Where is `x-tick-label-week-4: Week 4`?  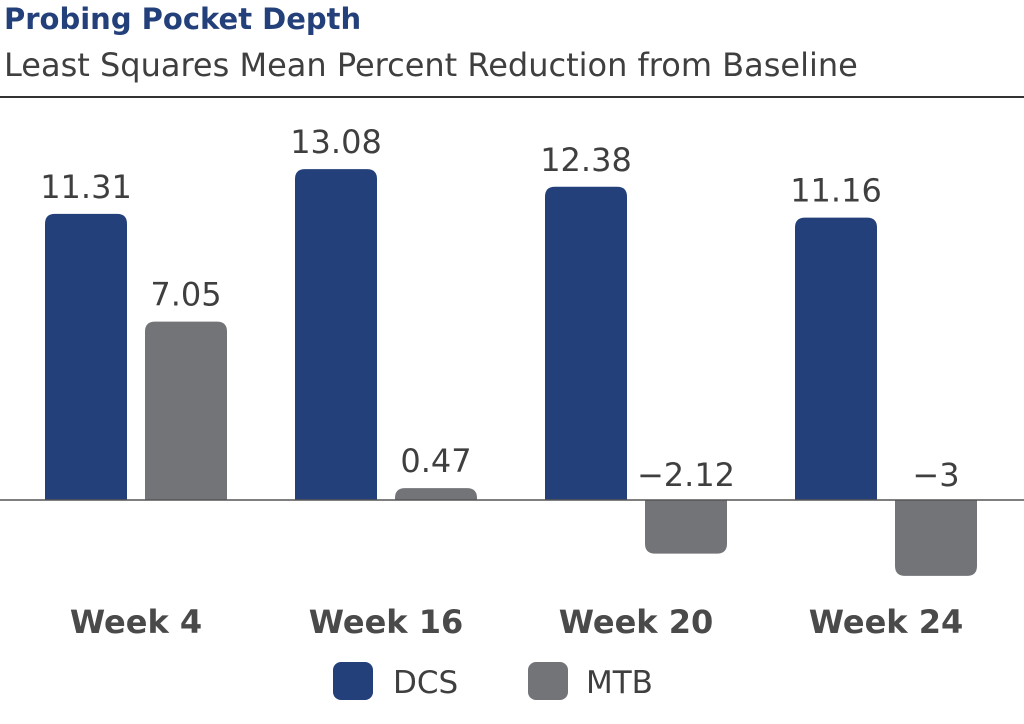 x-tick-label-week-4: Week 4 is located at coordinates (136, 622).